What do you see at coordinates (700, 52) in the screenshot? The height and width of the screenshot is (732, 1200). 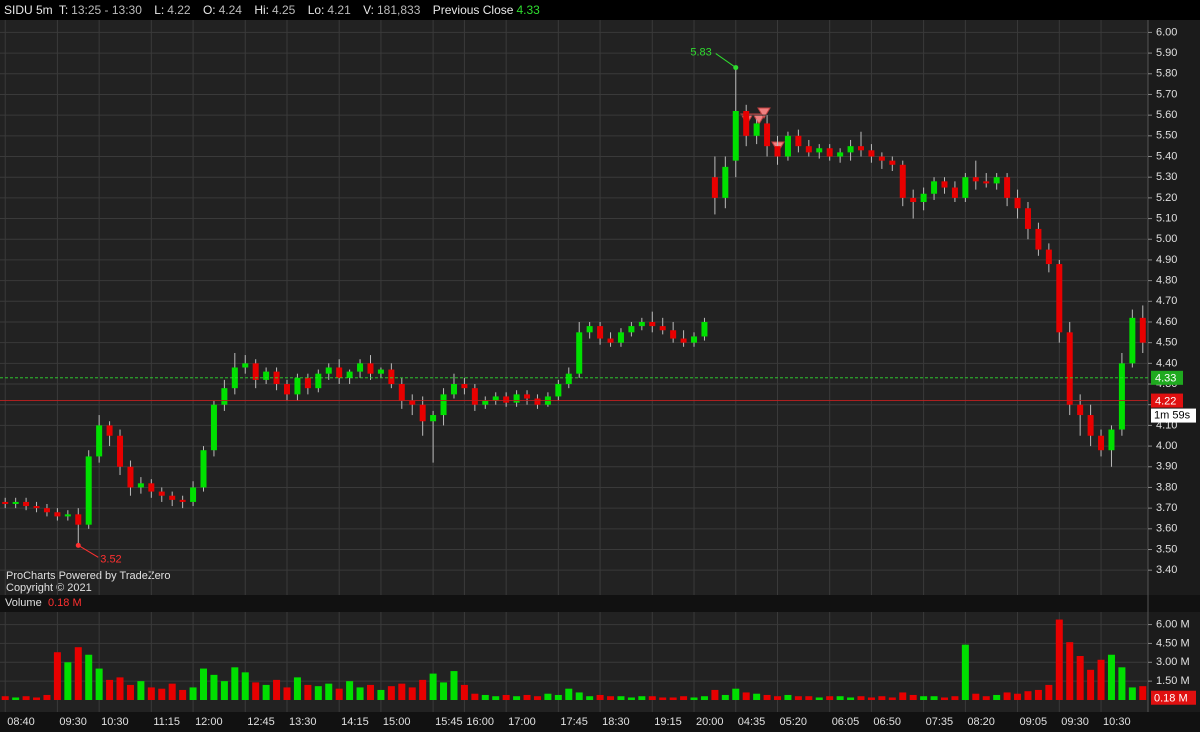 I see `high-label: 5.83` at bounding box center [700, 52].